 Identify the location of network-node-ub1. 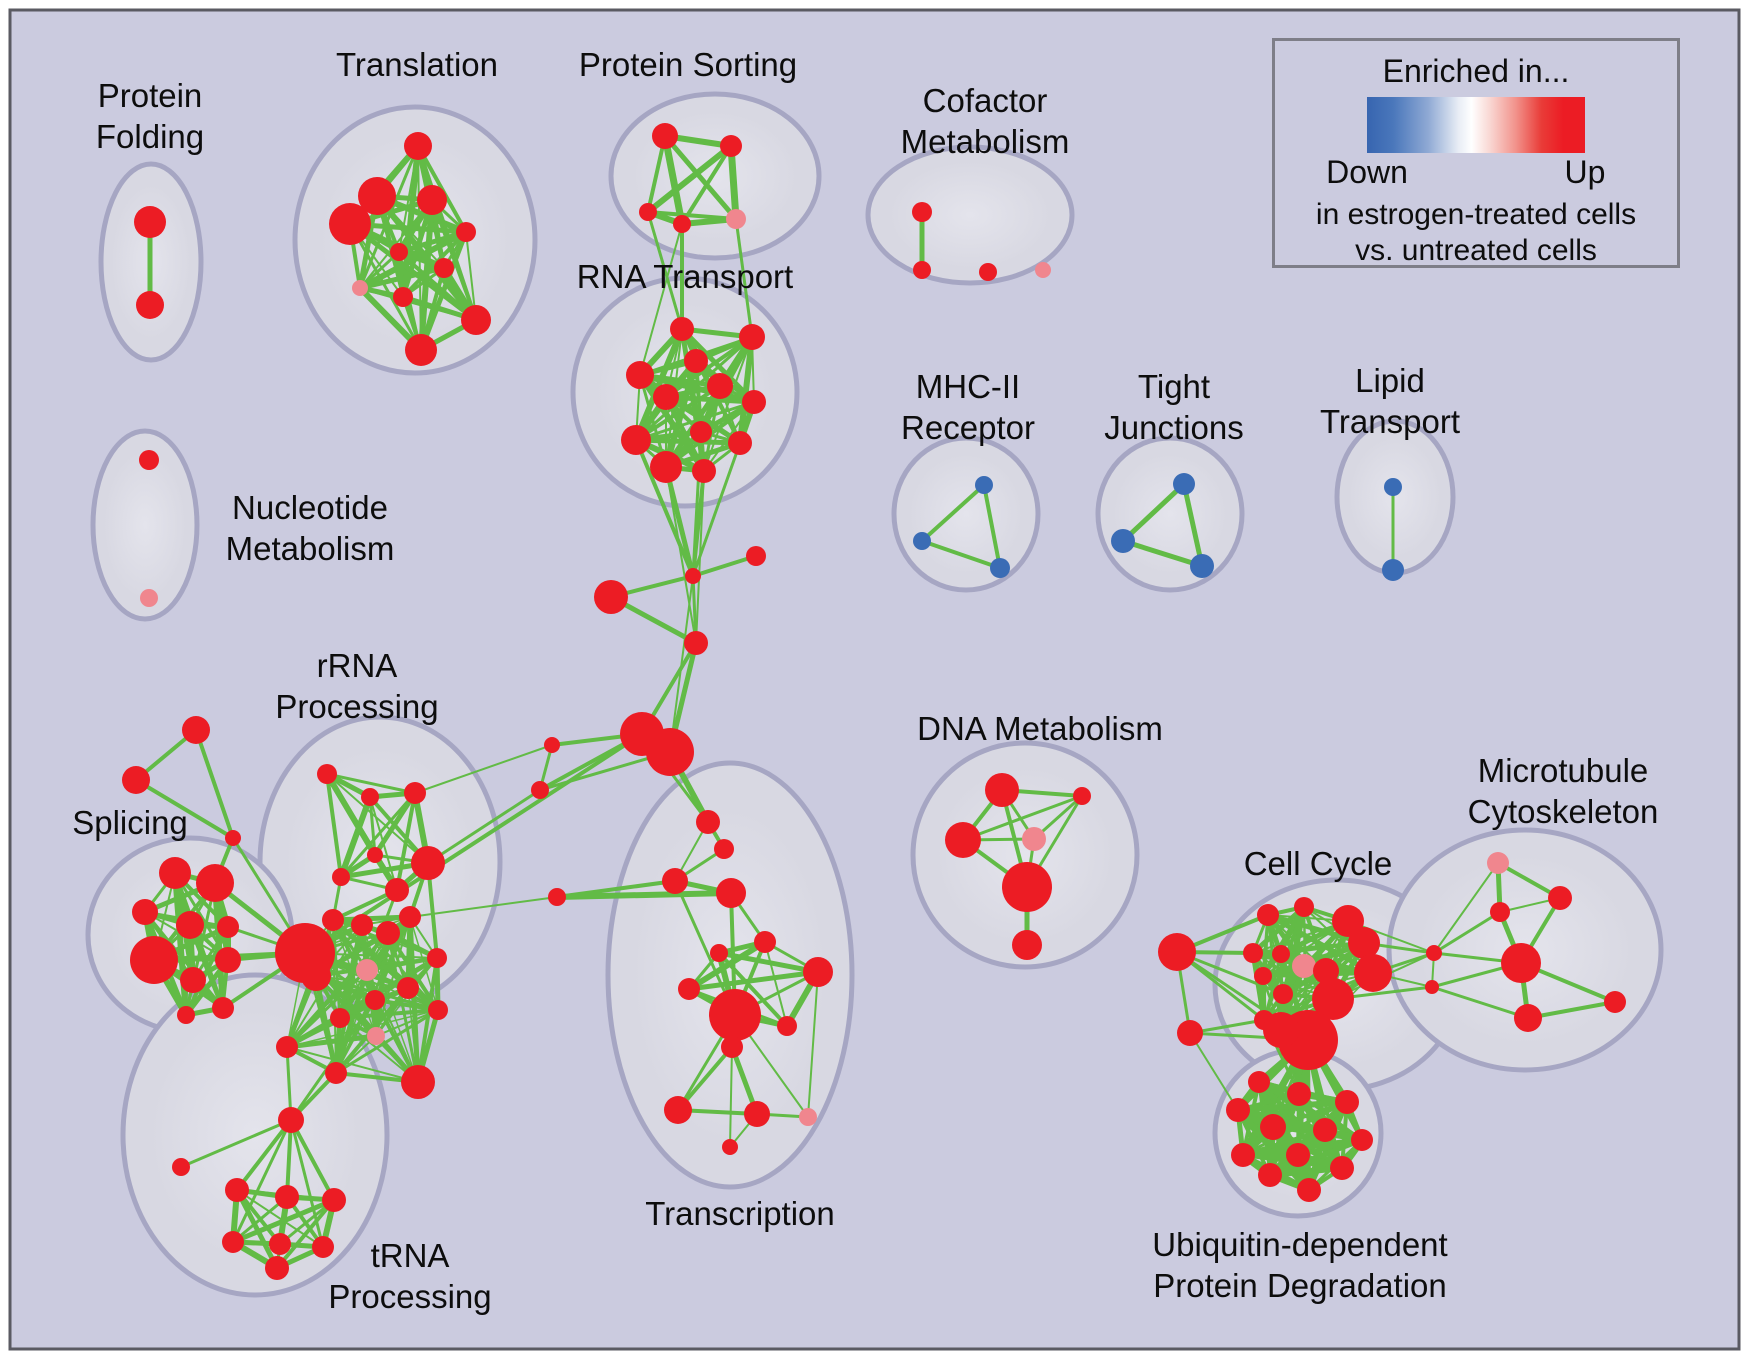
(1259, 1082).